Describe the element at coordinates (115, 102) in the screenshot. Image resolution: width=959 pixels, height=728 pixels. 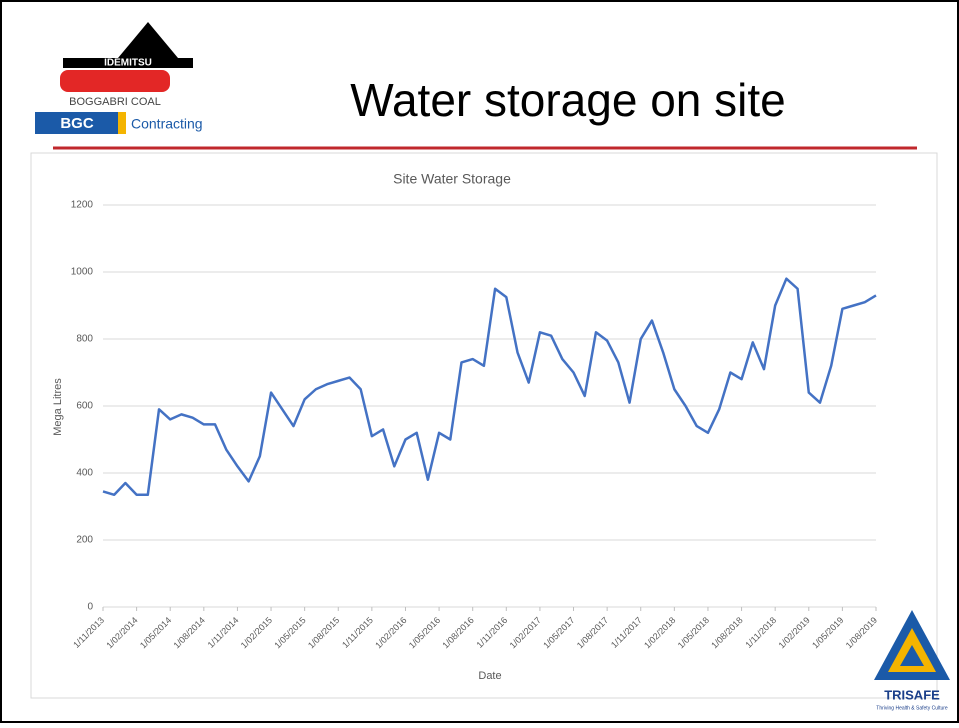
I see `logo-site: BOGGABRI COAL` at that location.